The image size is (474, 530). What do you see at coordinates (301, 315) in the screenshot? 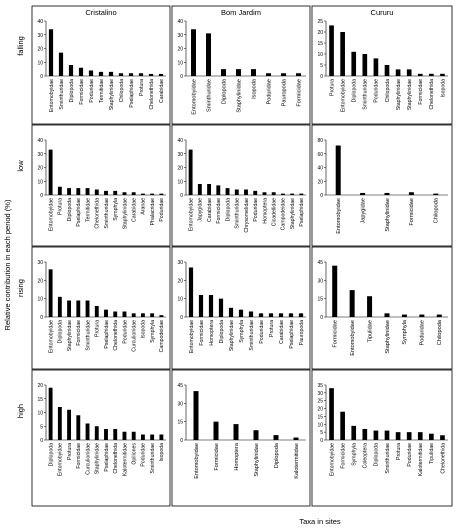
I see `bar-pauropoda` at bounding box center [301, 315].